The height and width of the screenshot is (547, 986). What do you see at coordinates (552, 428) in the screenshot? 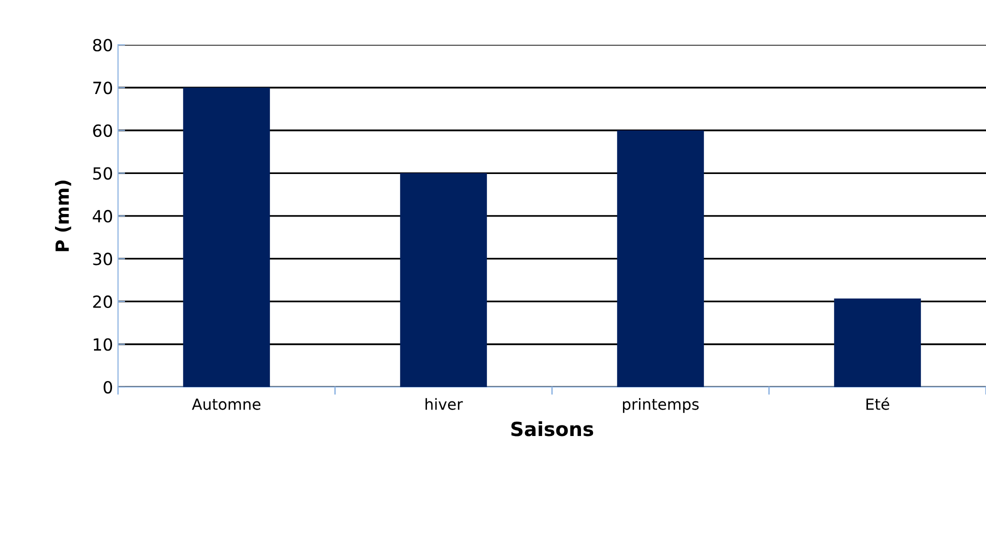
I see `x-axis-title: Saisons` at bounding box center [552, 428].